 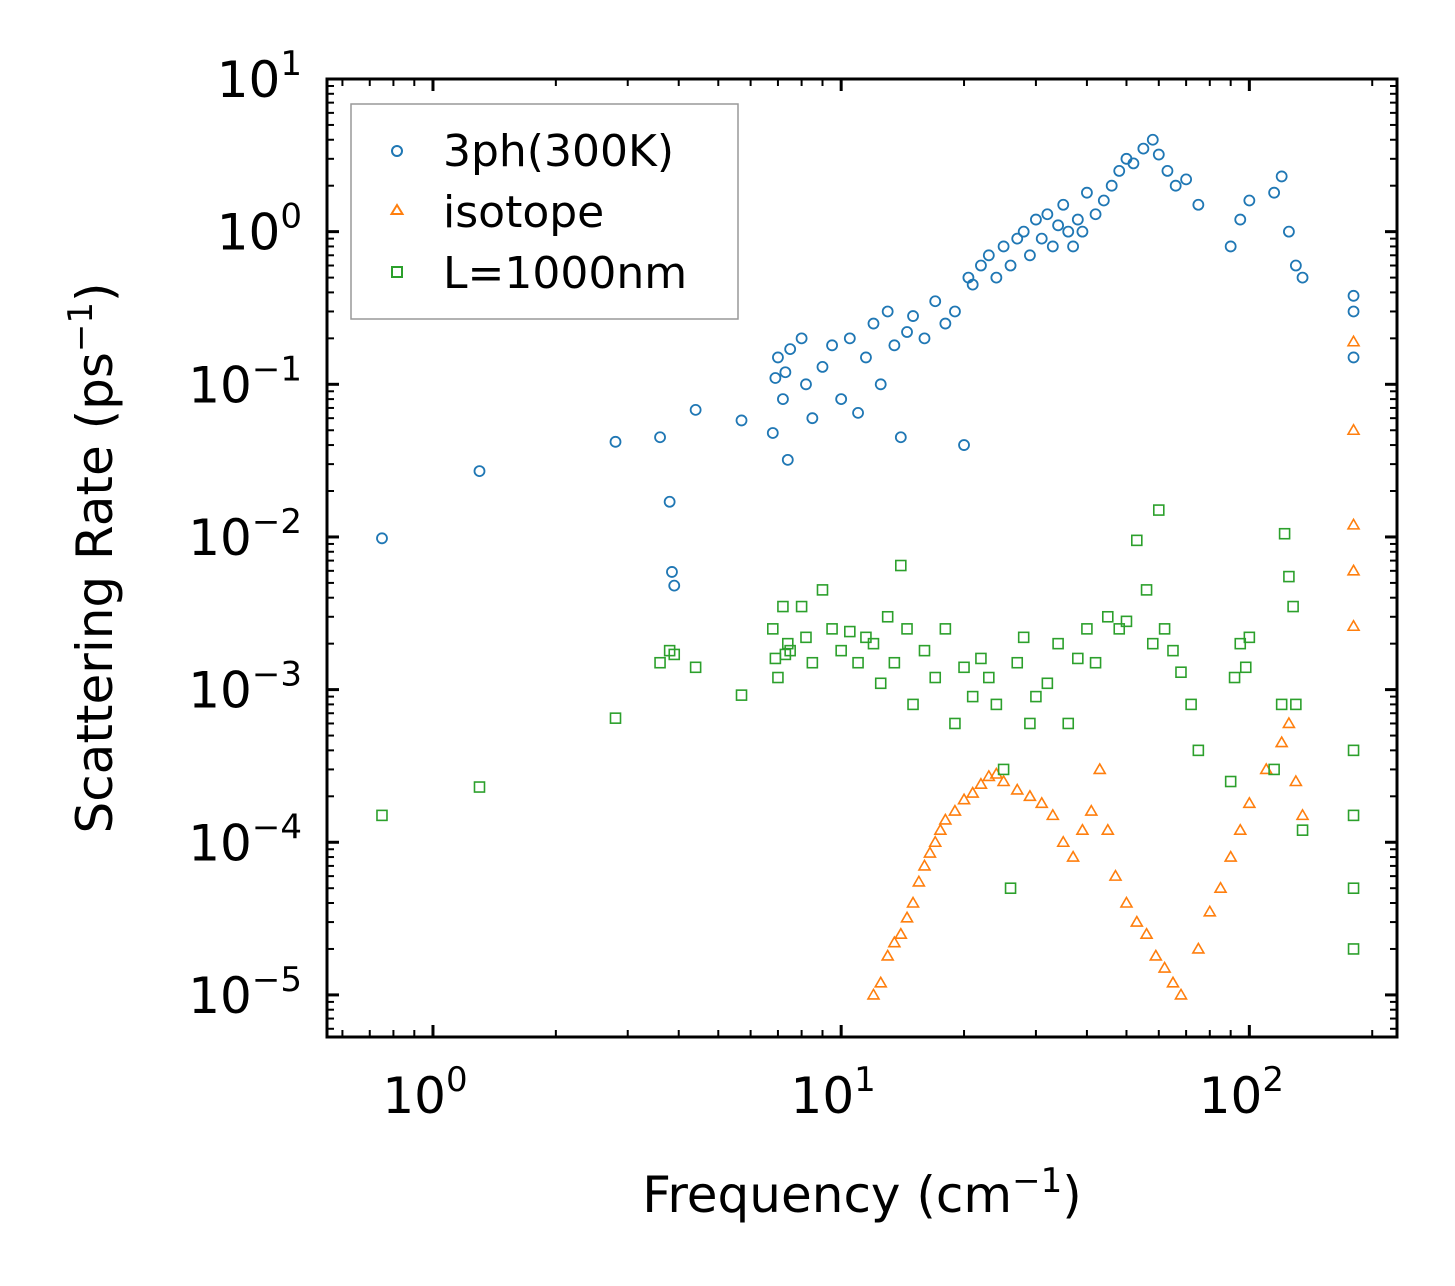 What do you see at coordinates (827, 1195) in the screenshot?
I see `x-axis-label-text: Frequency (cm` at bounding box center [827, 1195].